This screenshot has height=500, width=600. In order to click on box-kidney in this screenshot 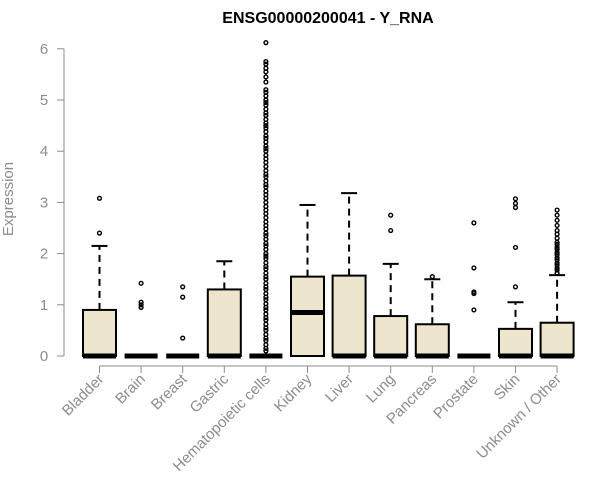, I will do `click(307, 280)`.